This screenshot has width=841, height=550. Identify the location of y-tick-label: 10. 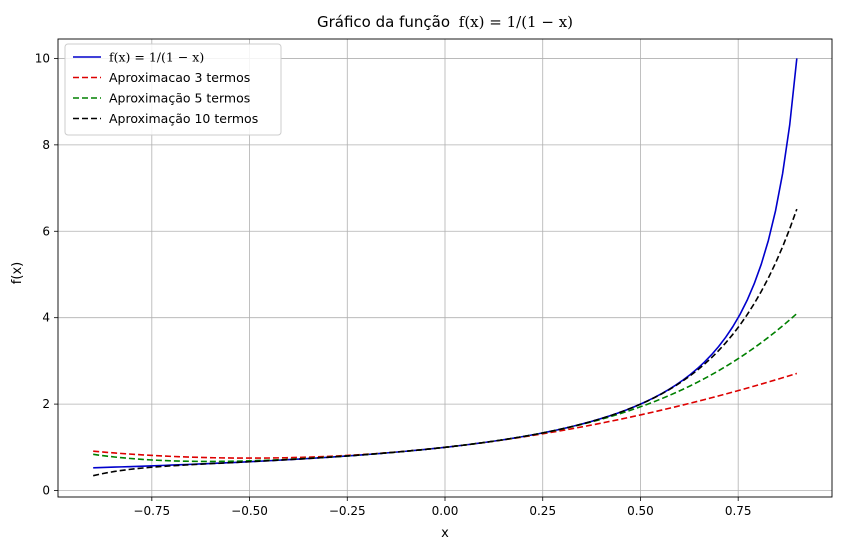
(42, 58).